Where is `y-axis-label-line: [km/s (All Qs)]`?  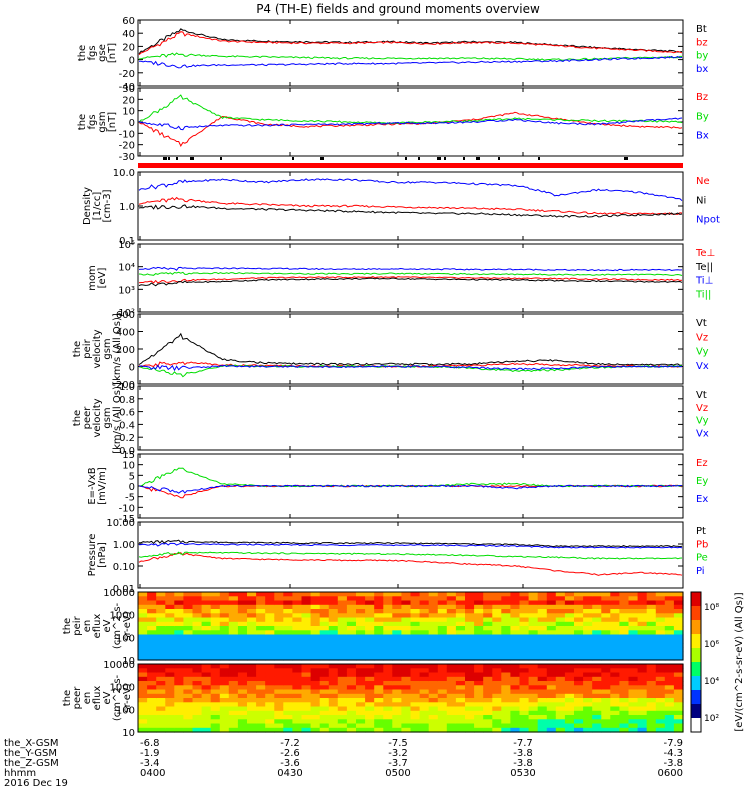 y-axis-label-line: [km/s (All Qs)] is located at coordinates (117, 349).